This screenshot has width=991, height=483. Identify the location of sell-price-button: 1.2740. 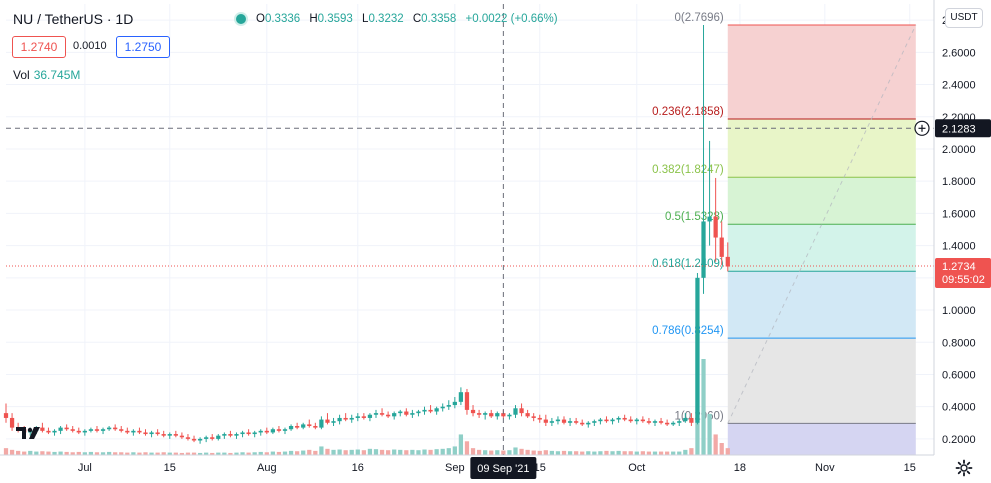
(39, 47).